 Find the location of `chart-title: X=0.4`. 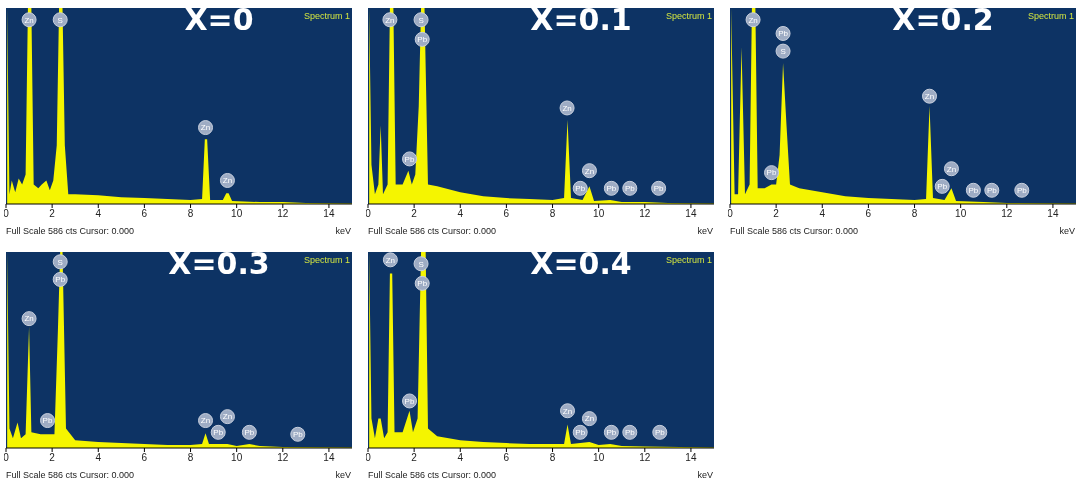

chart-title: X=0.4 is located at coordinates (581, 263).